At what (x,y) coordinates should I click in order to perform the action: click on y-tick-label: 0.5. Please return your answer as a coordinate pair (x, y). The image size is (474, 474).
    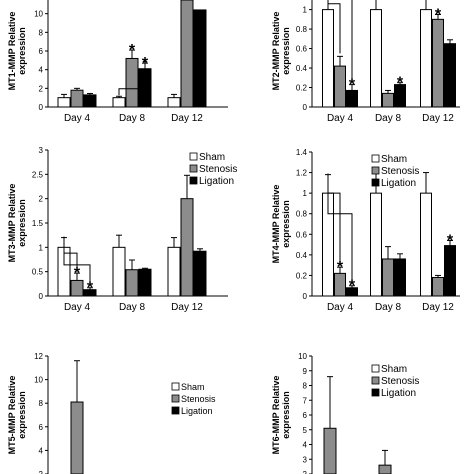
    Looking at the image, I should click on (38, 272).